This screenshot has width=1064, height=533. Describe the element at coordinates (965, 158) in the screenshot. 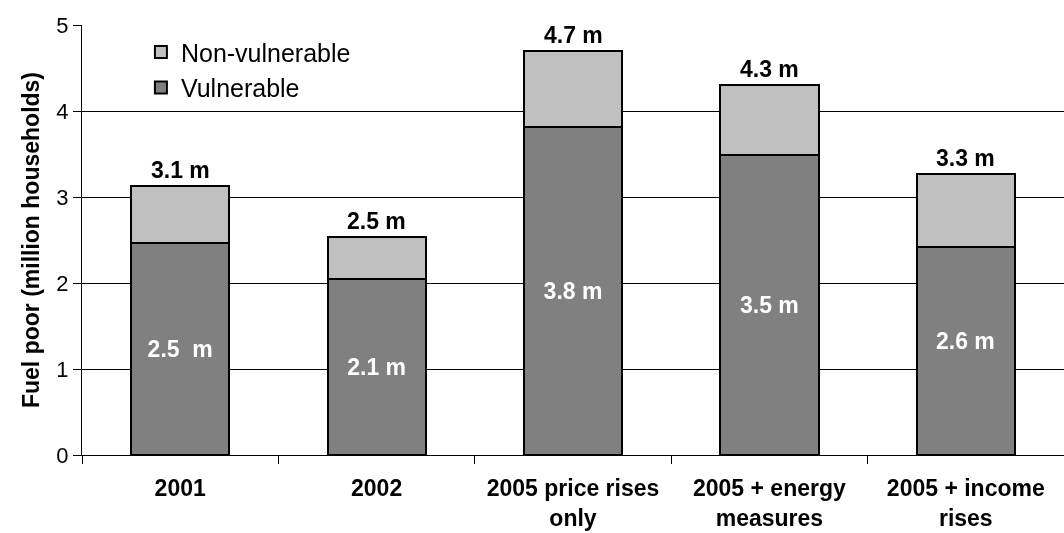

I see `total-label: 3.3 m` at that location.